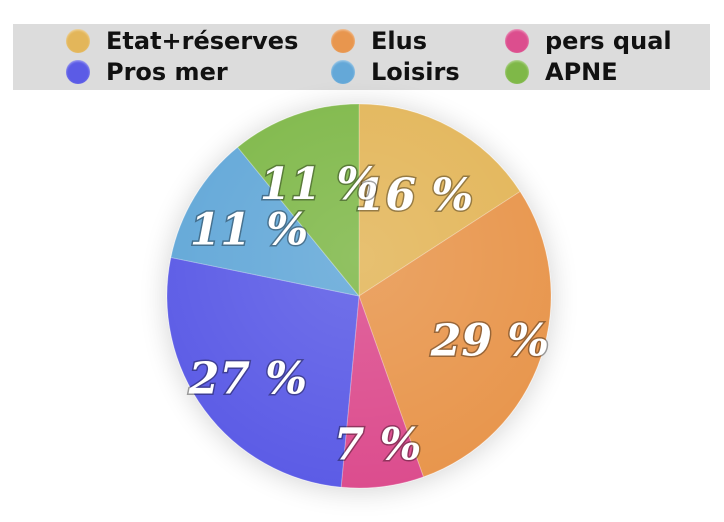 The image size is (724, 522). What do you see at coordinates (78, 41) in the screenshot?
I see `legend-swatch-etat-reserves` at bounding box center [78, 41].